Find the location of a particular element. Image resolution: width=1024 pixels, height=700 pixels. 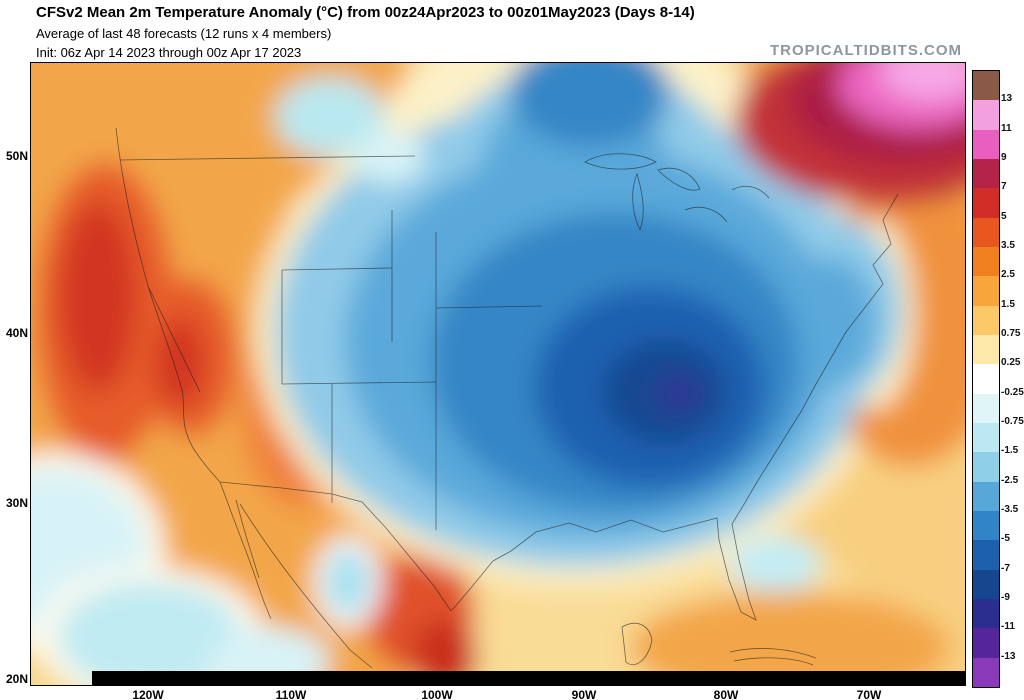

colorbar-tick-label: -7 is located at coordinates (1005, 568).